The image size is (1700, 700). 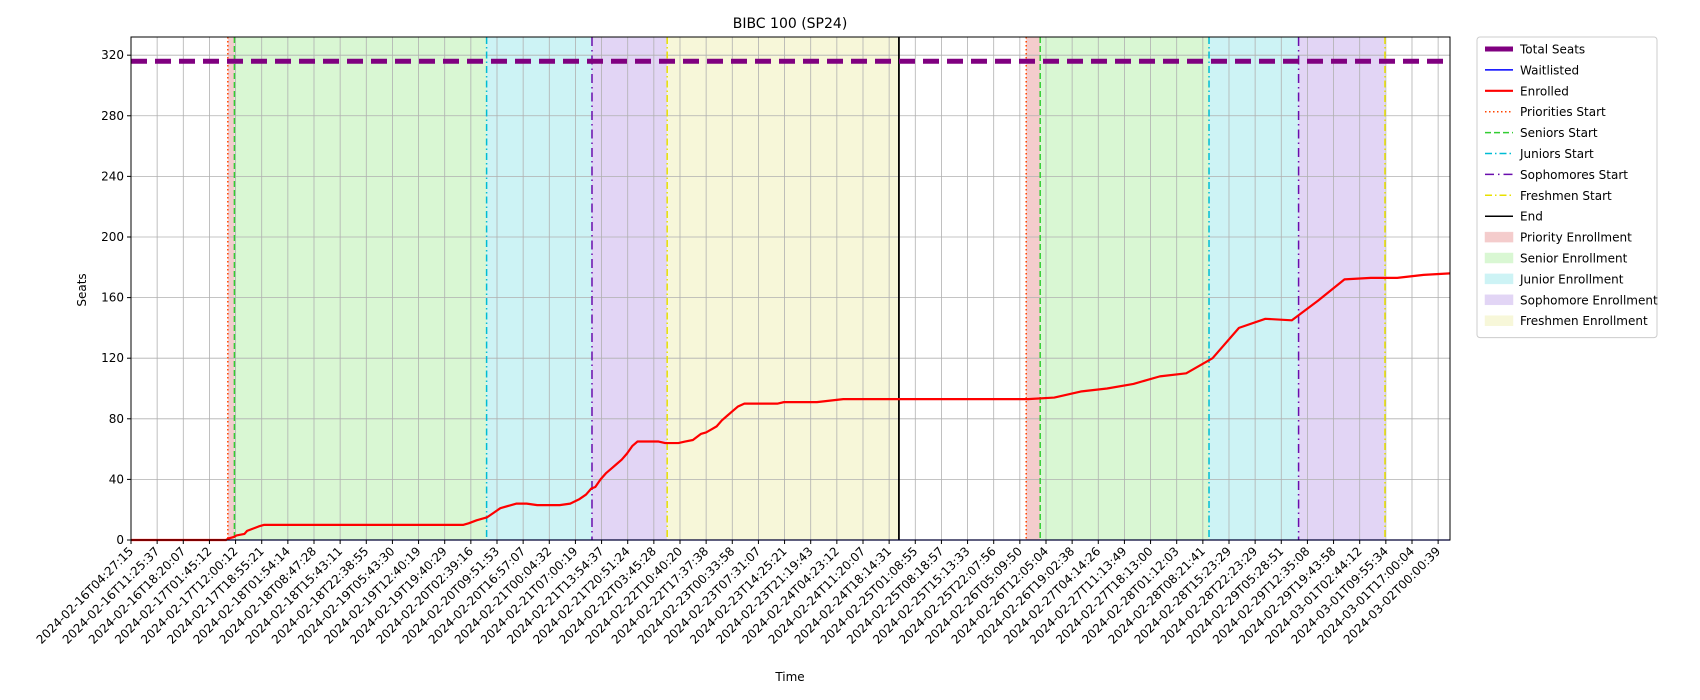 I want to click on legend-label-sophomore-enrollment: Sophomore Enrollment, so click(x=1589, y=300).